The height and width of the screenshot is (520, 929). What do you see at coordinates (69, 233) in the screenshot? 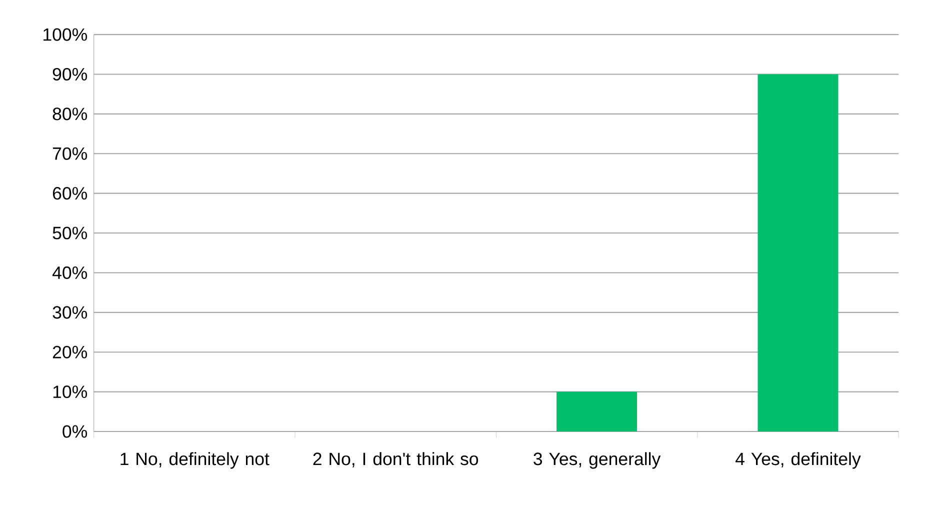
I see `y-tick-label: 50%` at bounding box center [69, 233].